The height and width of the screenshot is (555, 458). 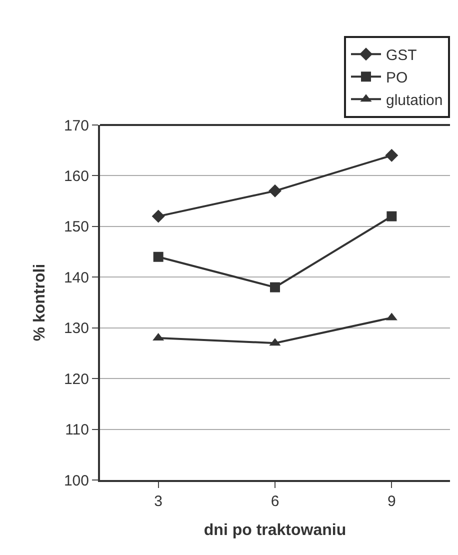 I want to click on y-tick-label: 140, so click(x=76, y=277).